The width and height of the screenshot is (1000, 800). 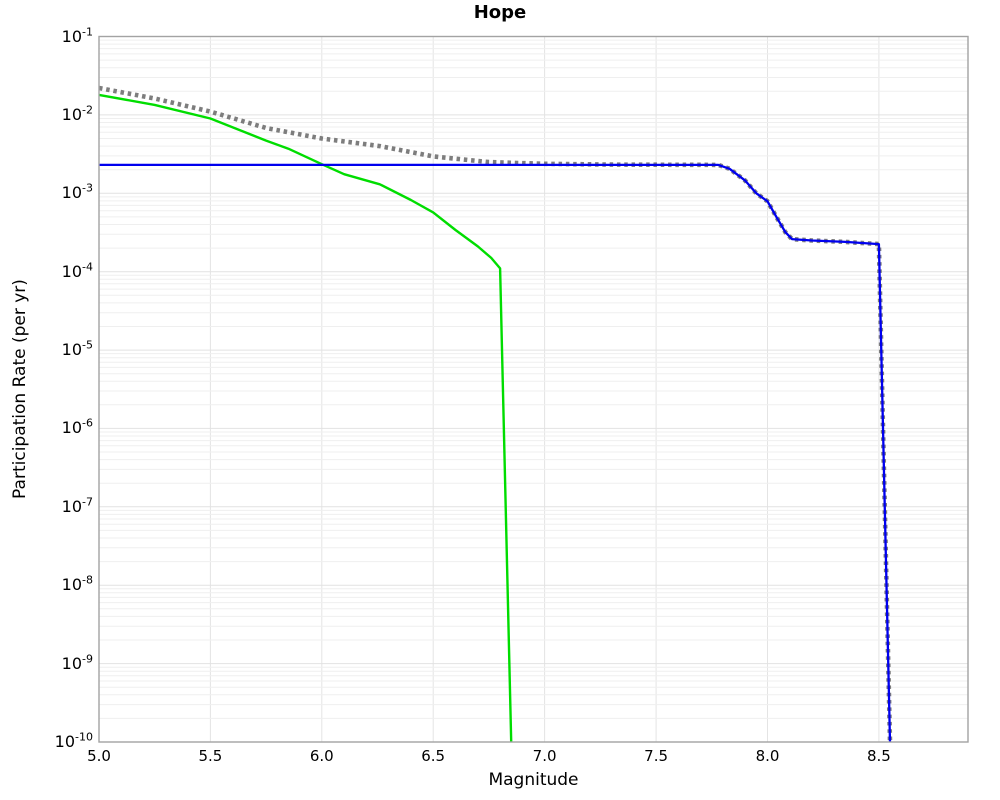 What do you see at coordinates (433, 756) in the screenshot?
I see `x-tick-label: 6.5` at bounding box center [433, 756].